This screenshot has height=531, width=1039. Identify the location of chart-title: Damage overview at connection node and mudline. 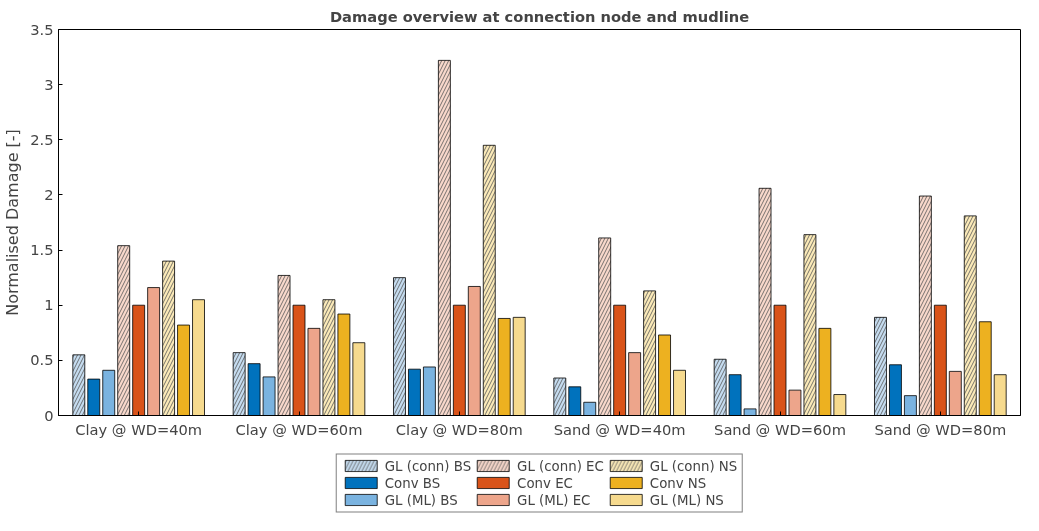
(539, 16).